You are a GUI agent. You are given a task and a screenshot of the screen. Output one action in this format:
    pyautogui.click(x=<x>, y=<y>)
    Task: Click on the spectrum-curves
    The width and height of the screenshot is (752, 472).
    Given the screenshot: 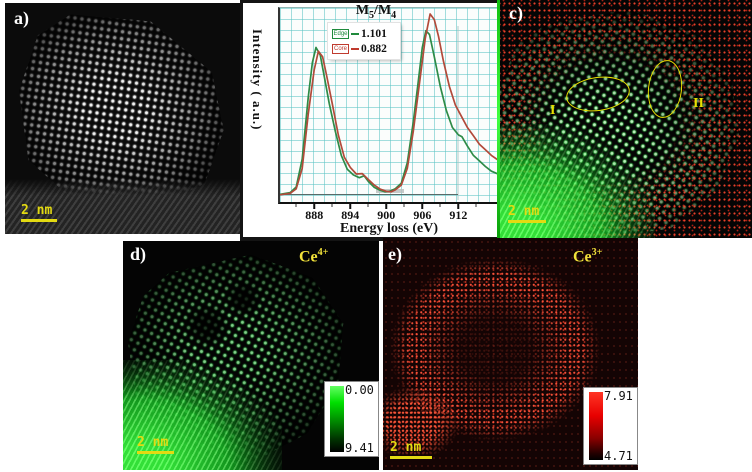 What is the action you would take?
    pyautogui.click(x=388, y=106)
    